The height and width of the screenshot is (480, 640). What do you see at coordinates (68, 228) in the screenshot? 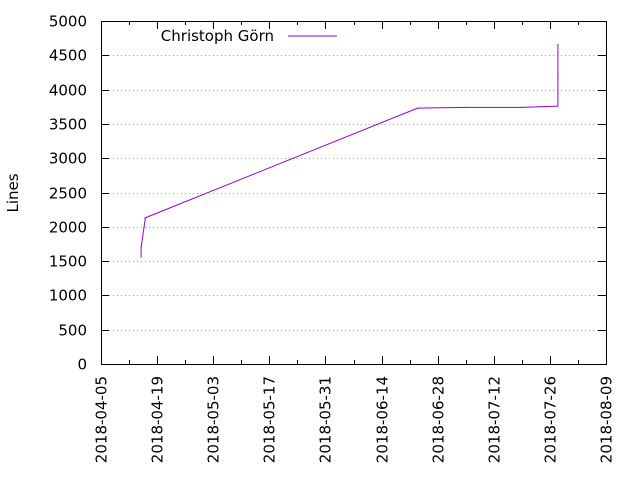
I see `y-tick-label: 2000` at bounding box center [68, 228].